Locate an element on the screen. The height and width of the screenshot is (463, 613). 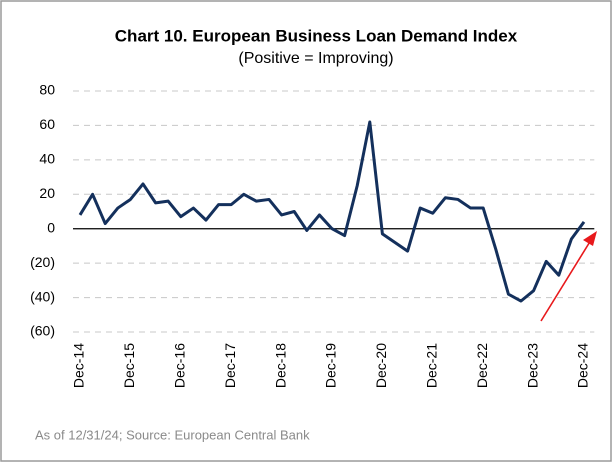
trend-arrow is located at coordinates (568, 276).